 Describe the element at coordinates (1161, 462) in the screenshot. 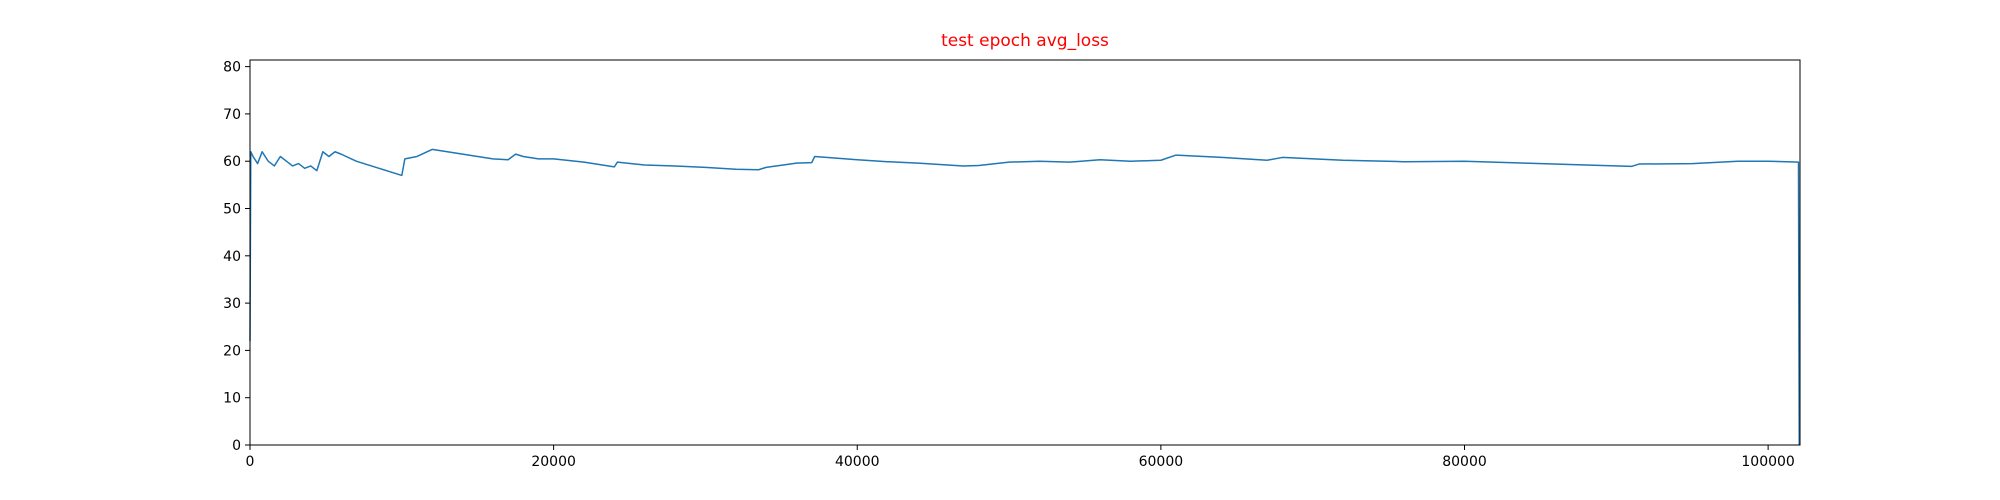

I see `x-tick-label: 60000` at that location.